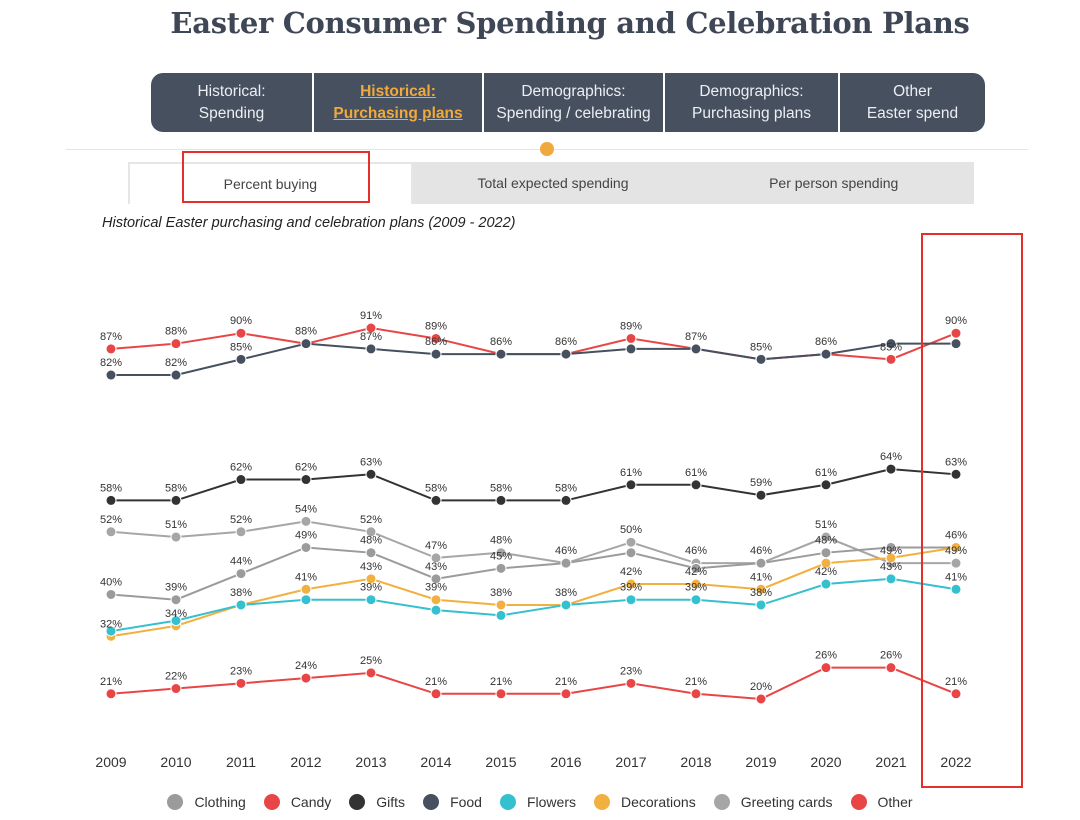  I want to click on x-tick-label: 2012, so click(305, 762).